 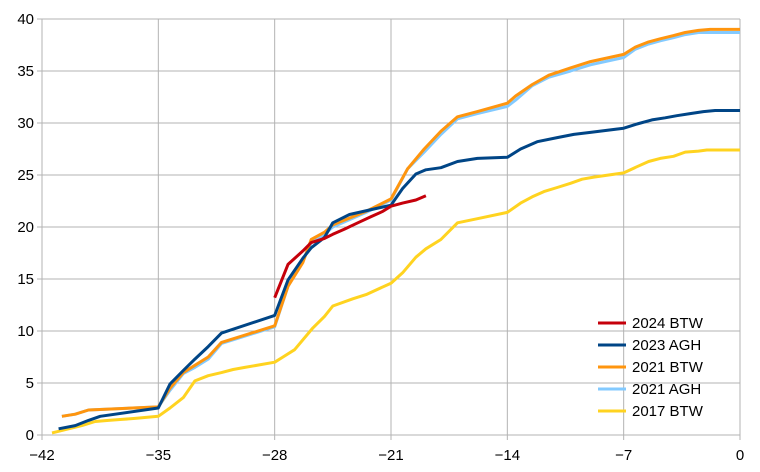 What do you see at coordinates (623, 455) in the screenshot?
I see `x-tick-label: −7` at bounding box center [623, 455].